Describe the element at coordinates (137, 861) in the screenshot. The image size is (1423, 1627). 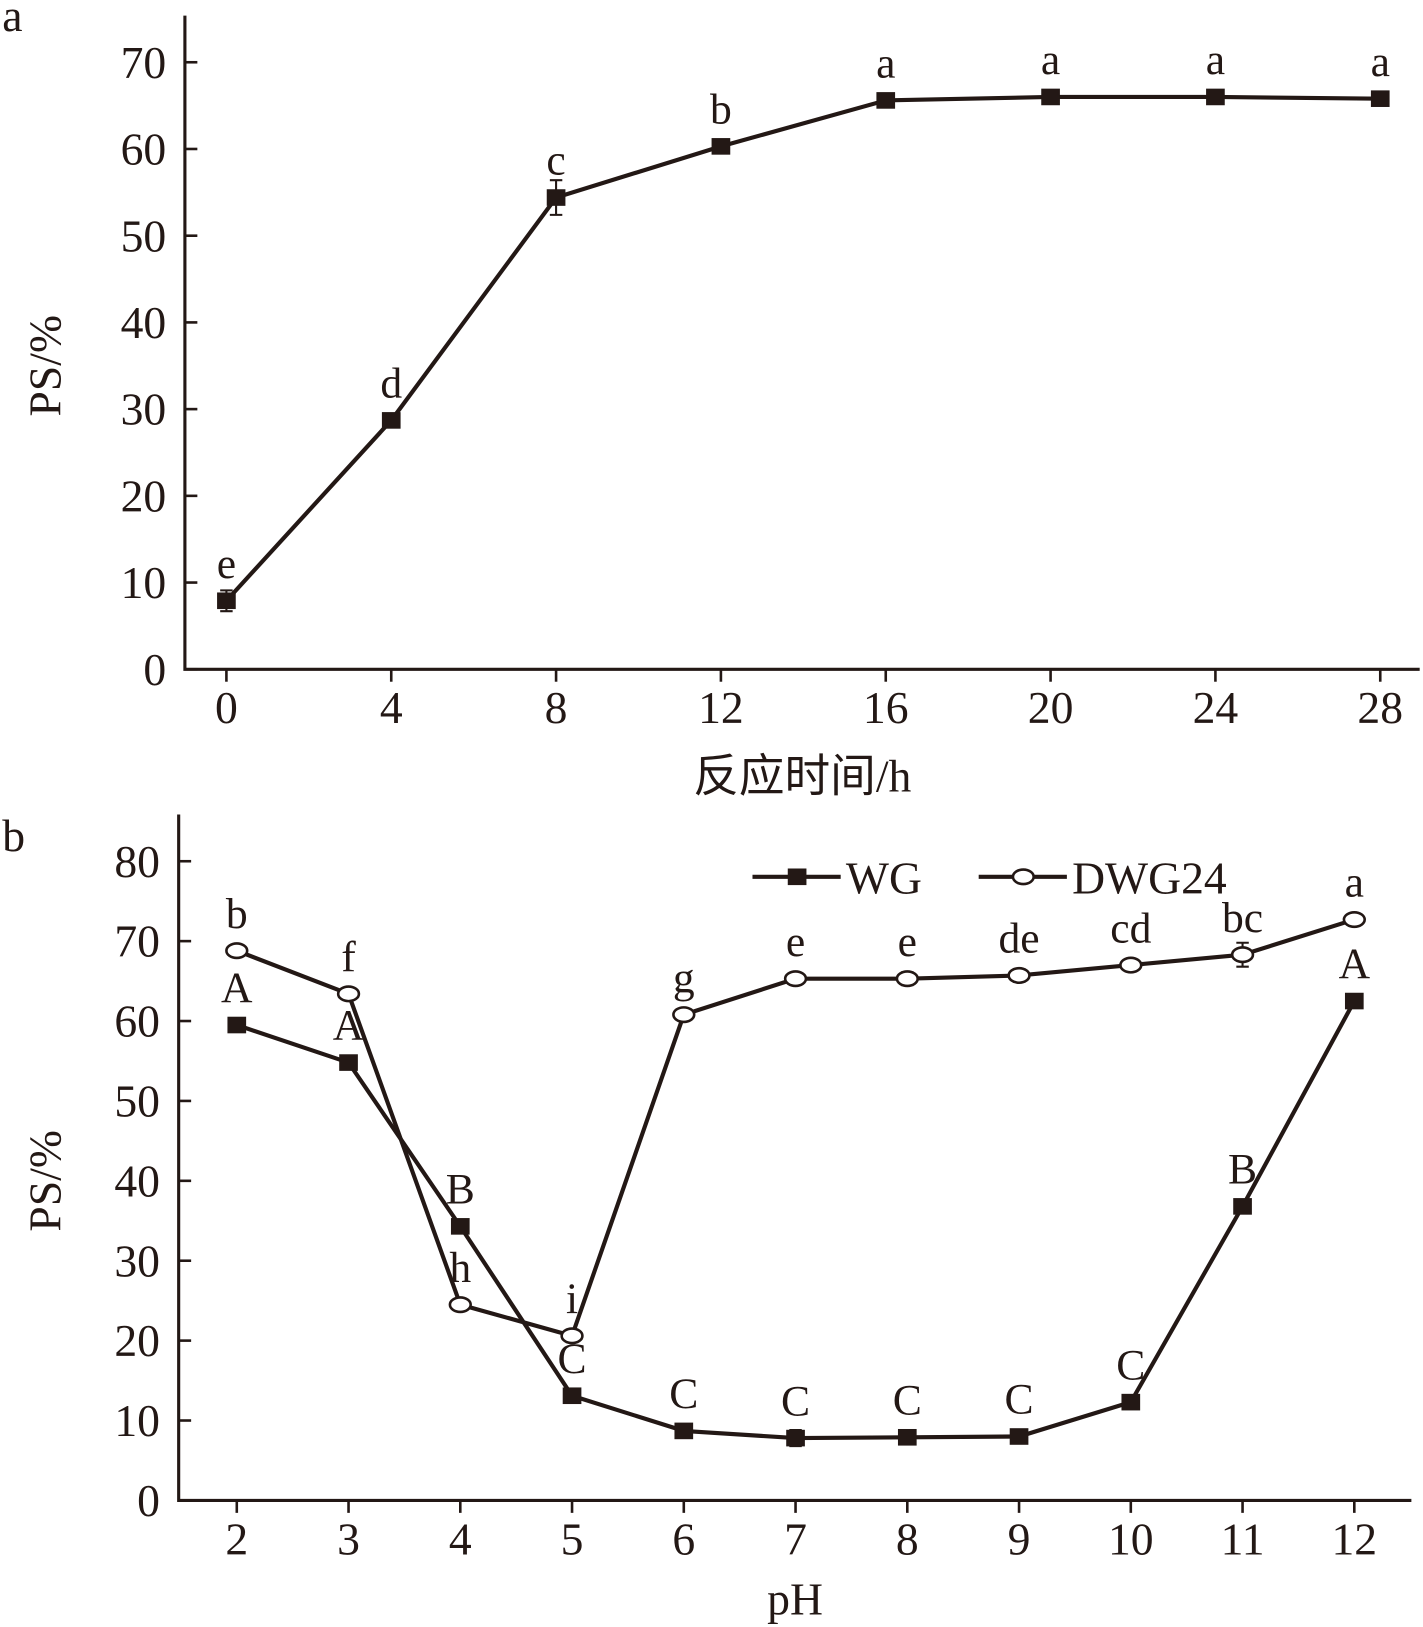
I see `y-tick-label: 80` at that location.